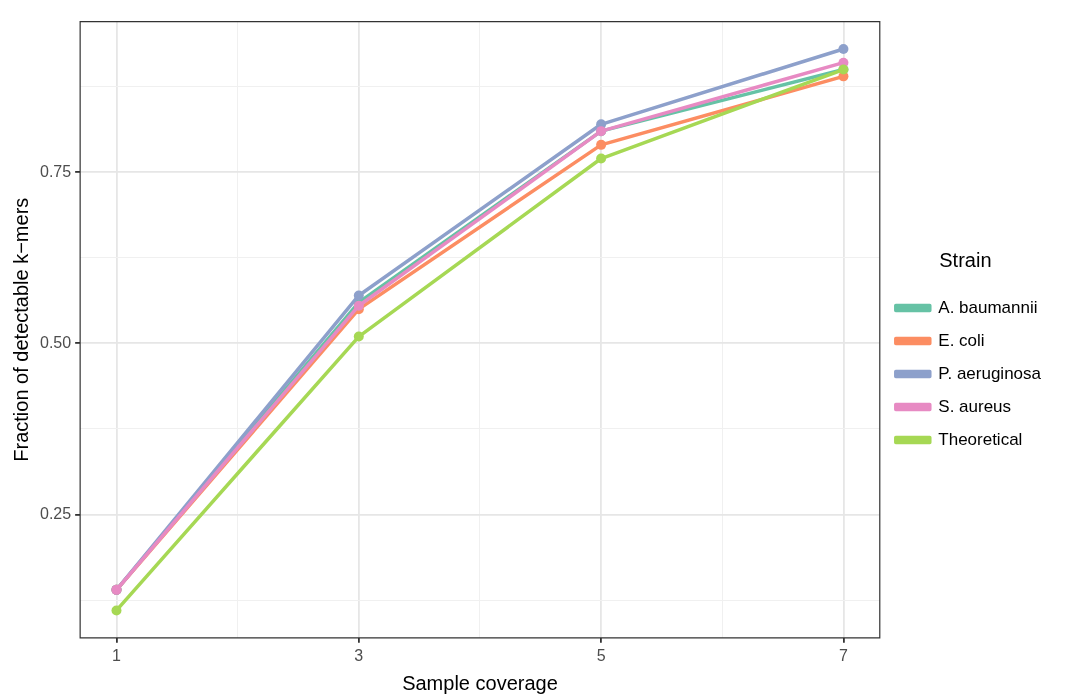 Image resolution: width=1069 pixels, height=700 pixels. Describe the element at coordinates (117, 655) in the screenshot. I see `x-tick-label: 1` at that location.